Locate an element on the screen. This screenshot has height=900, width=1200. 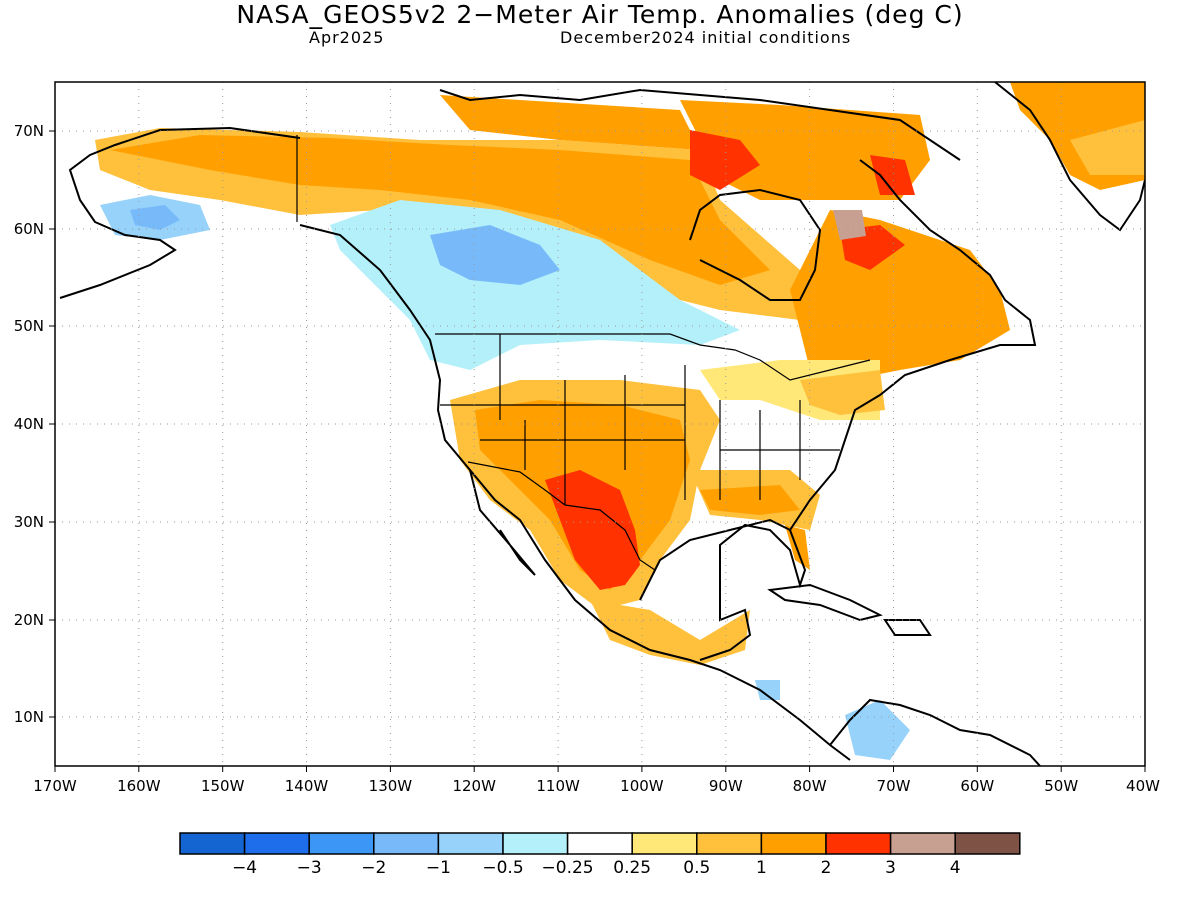
coastline-arctic-islands is located at coordinates (700, 124).